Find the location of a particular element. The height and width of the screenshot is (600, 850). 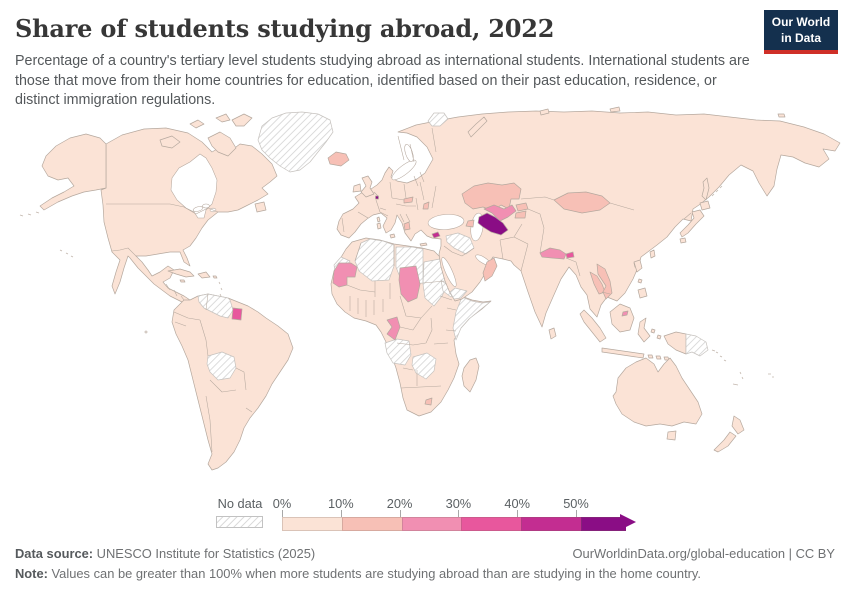

country-albania-macedonia is located at coordinates (407, 226).